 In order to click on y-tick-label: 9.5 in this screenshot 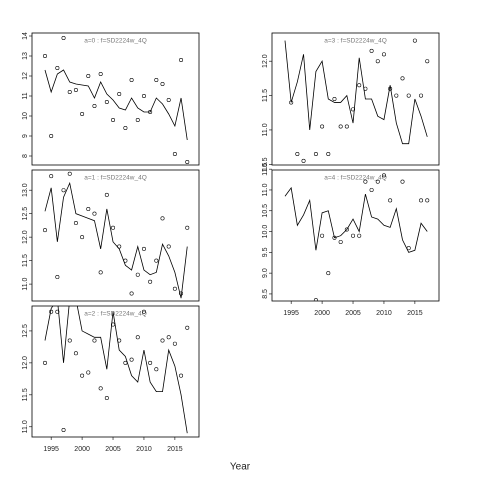, I will do `click(265, 252)`.